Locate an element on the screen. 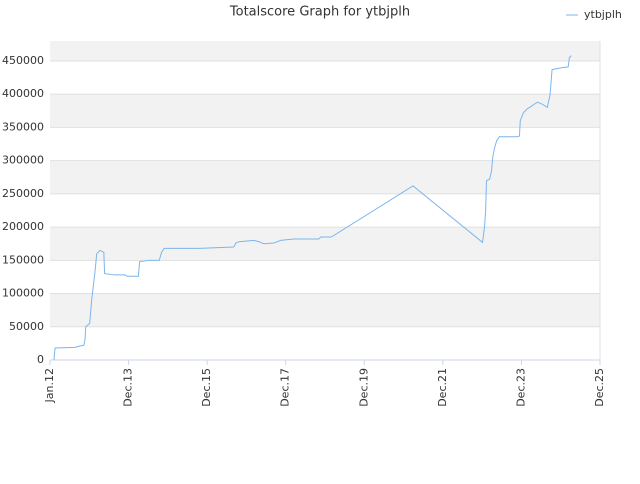  x-tick-label: Dec.13 is located at coordinates (128, 387).